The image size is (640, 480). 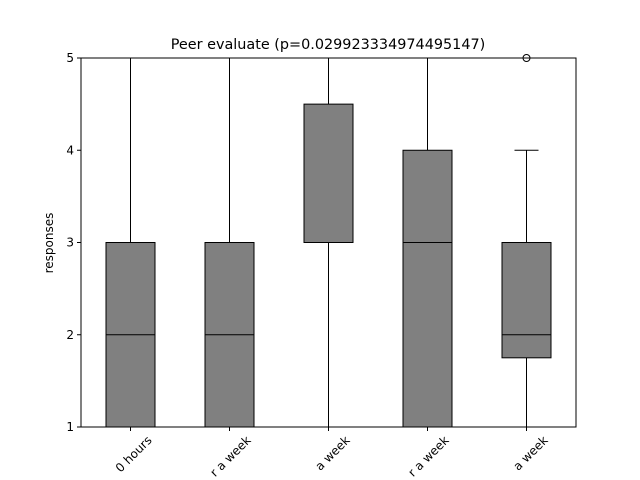 What do you see at coordinates (70, 243) in the screenshot?
I see `y-tick-label: 3` at bounding box center [70, 243].